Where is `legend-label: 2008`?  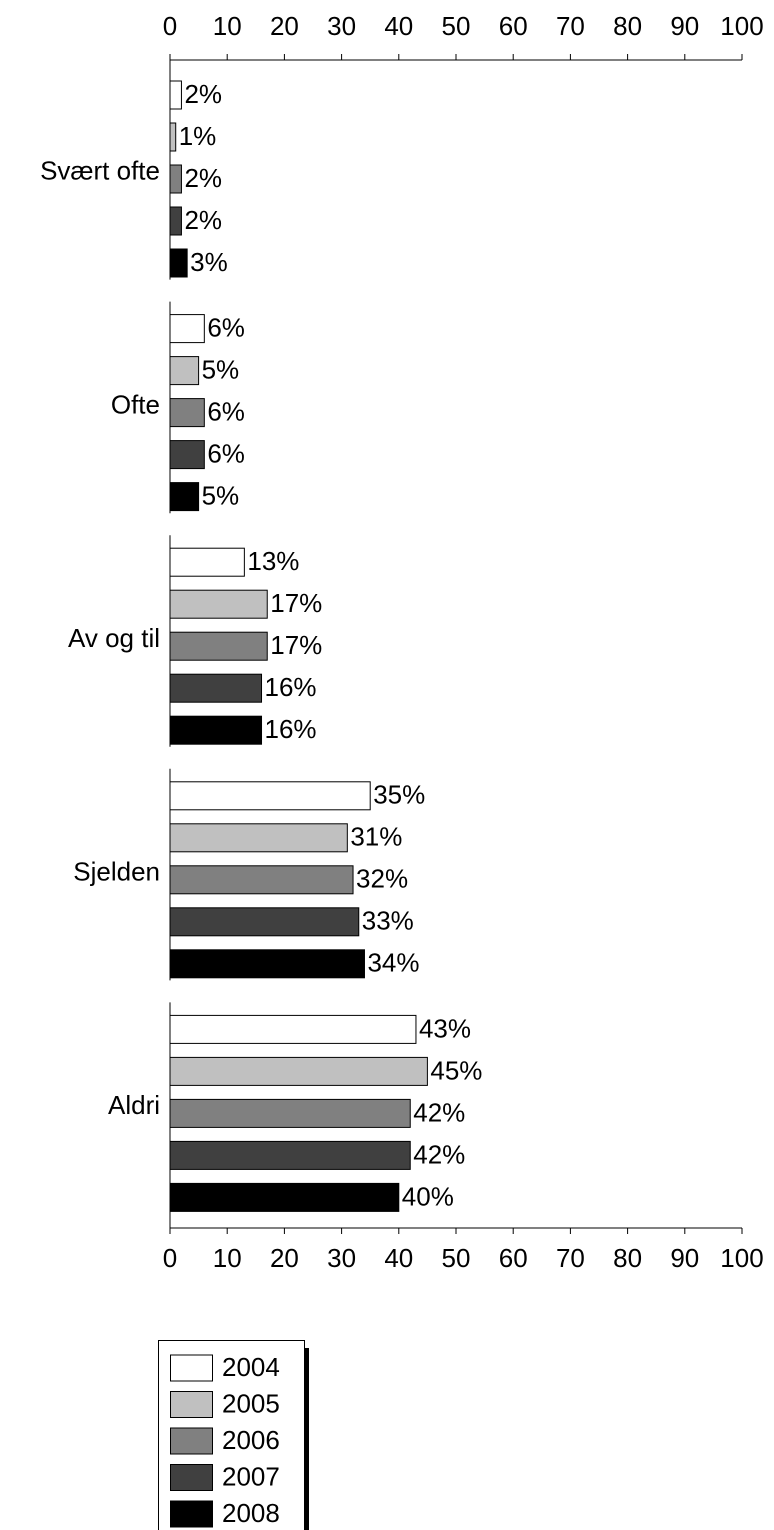
legend-label: 2008 is located at coordinates (251, 1513).